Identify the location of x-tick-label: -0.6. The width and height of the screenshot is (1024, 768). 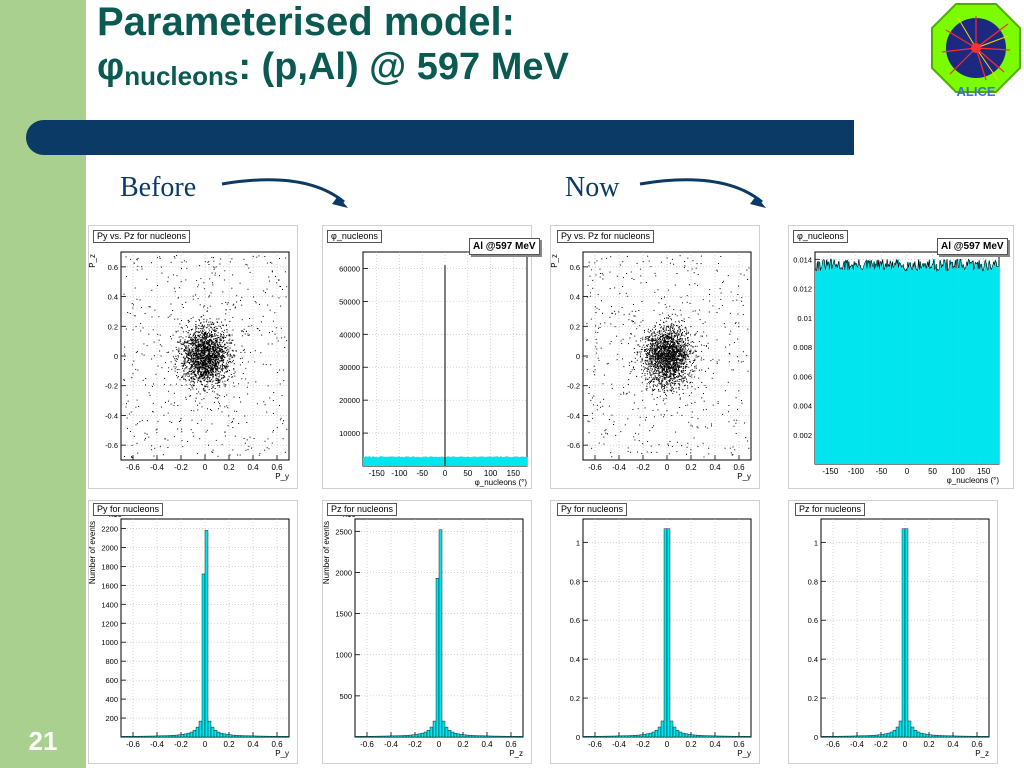
(133, 467).